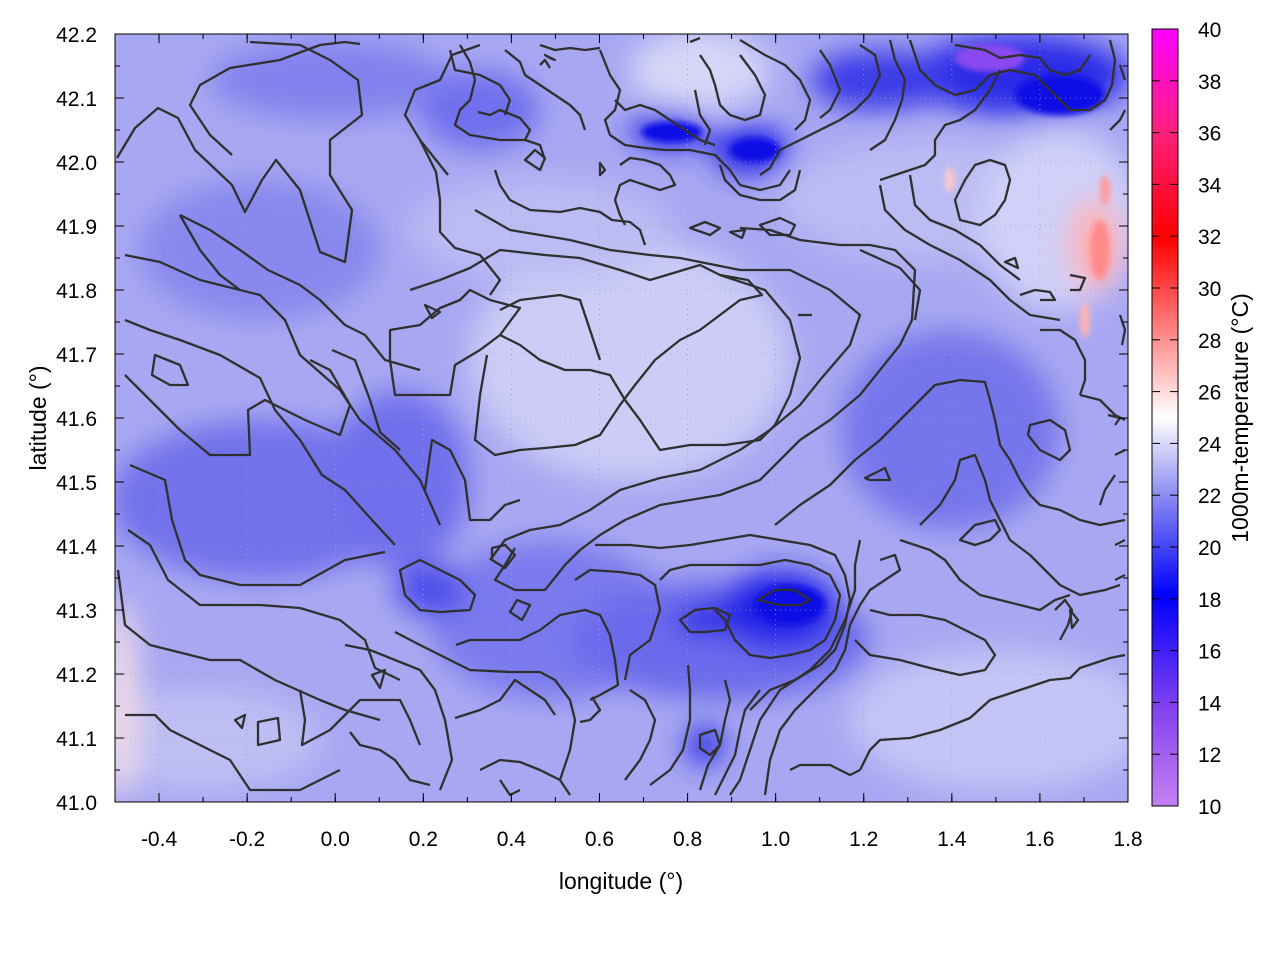 This screenshot has width=1280, height=960. What do you see at coordinates (512, 839) in the screenshot?
I see `x-tick-label: 0.4` at bounding box center [512, 839].